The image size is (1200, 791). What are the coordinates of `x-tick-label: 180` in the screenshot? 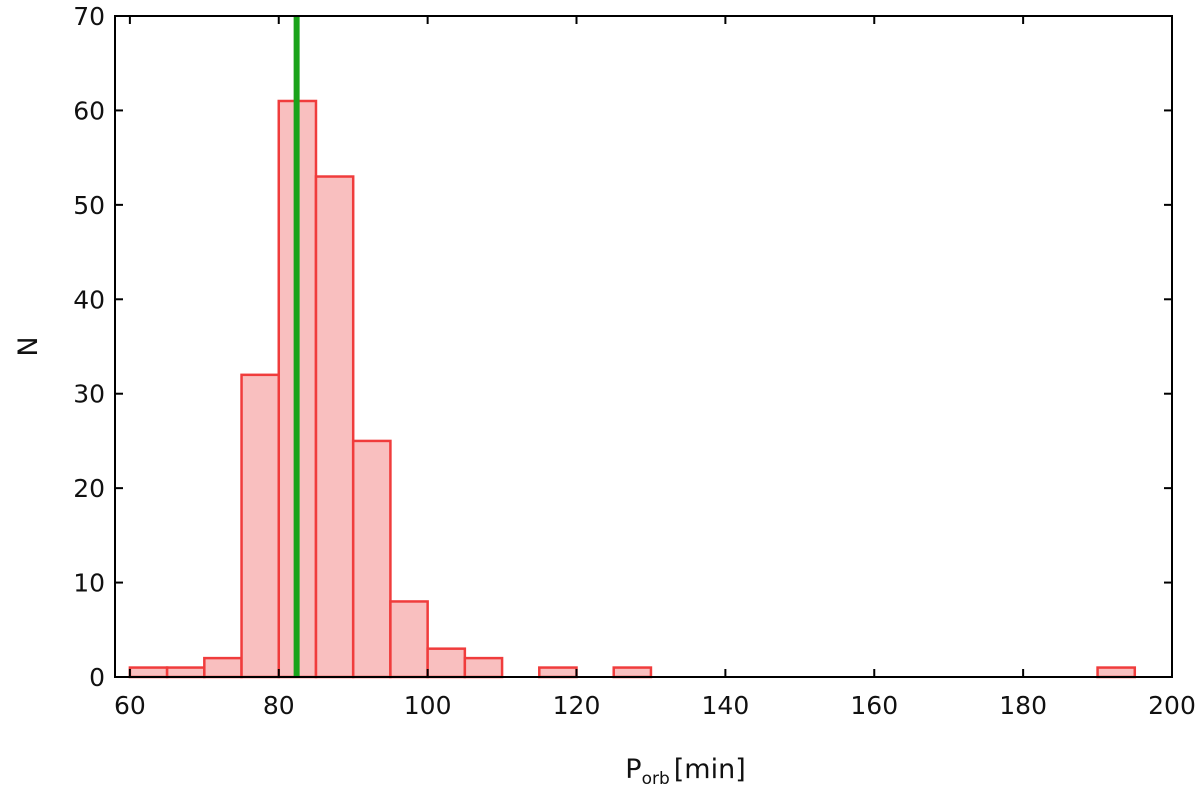 It's located at (1023, 705).